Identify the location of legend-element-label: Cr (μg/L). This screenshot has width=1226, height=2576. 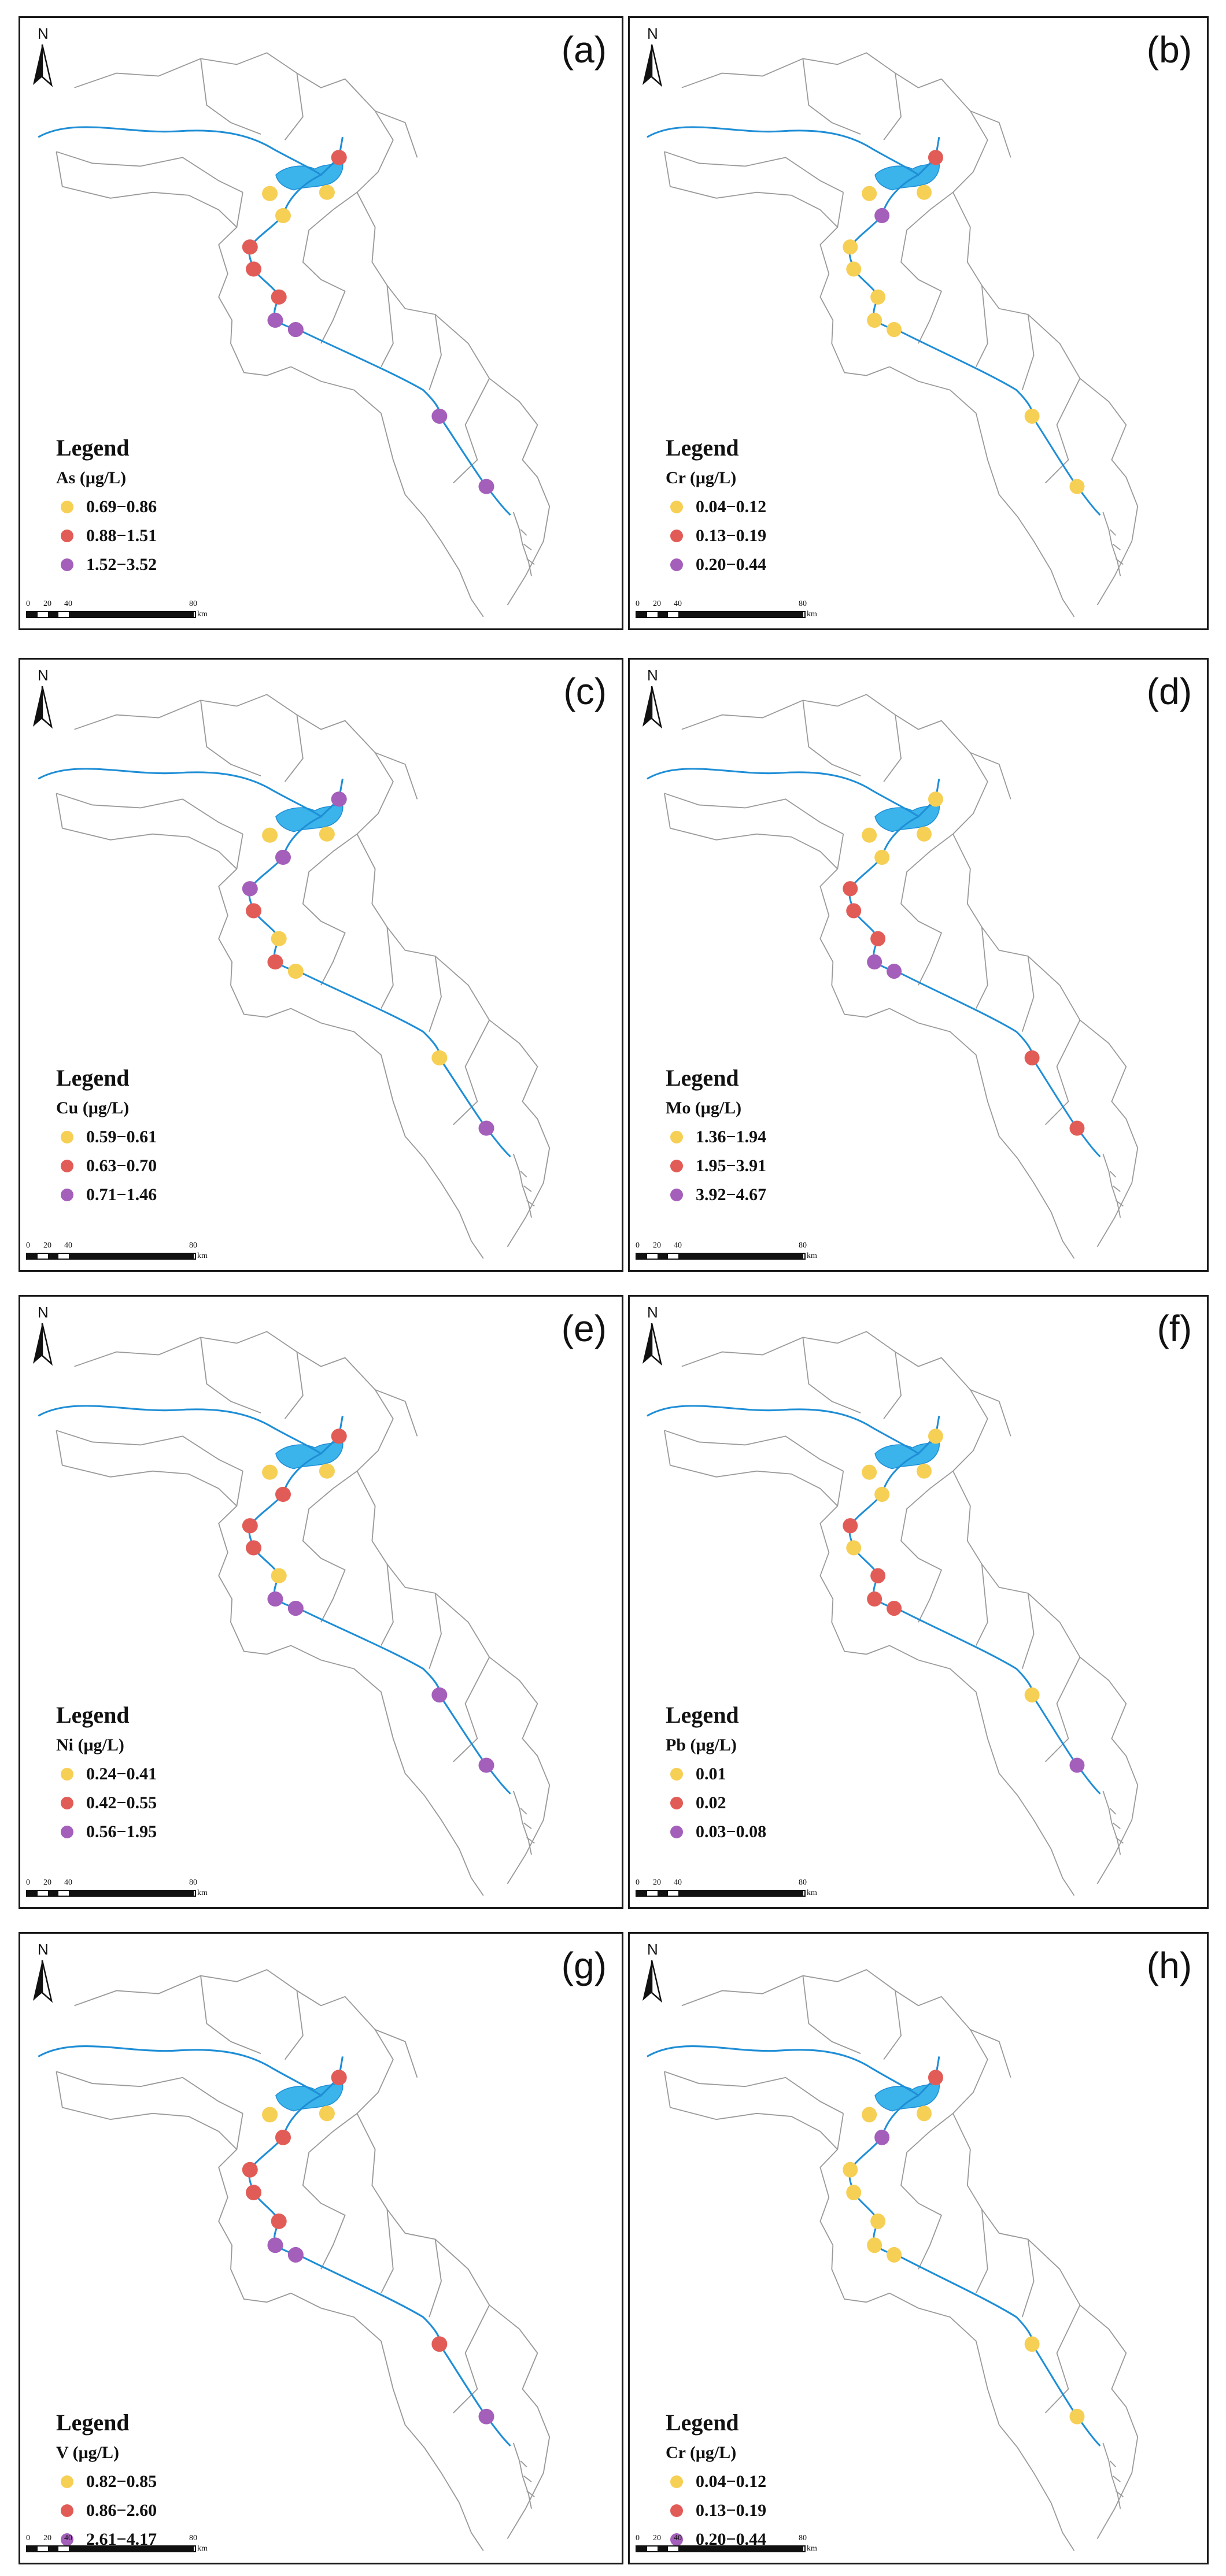
(702, 2452).